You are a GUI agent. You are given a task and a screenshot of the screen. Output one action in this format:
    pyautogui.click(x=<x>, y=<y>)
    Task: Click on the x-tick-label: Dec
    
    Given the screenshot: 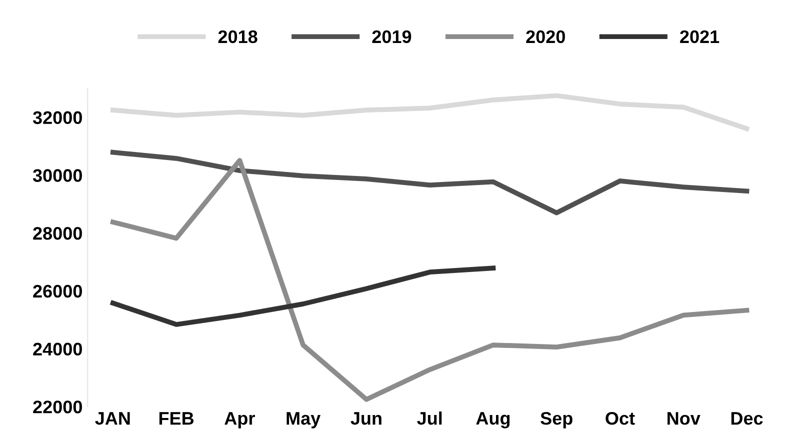 What is the action you would take?
    pyautogui.click(x=747, y=418)
    